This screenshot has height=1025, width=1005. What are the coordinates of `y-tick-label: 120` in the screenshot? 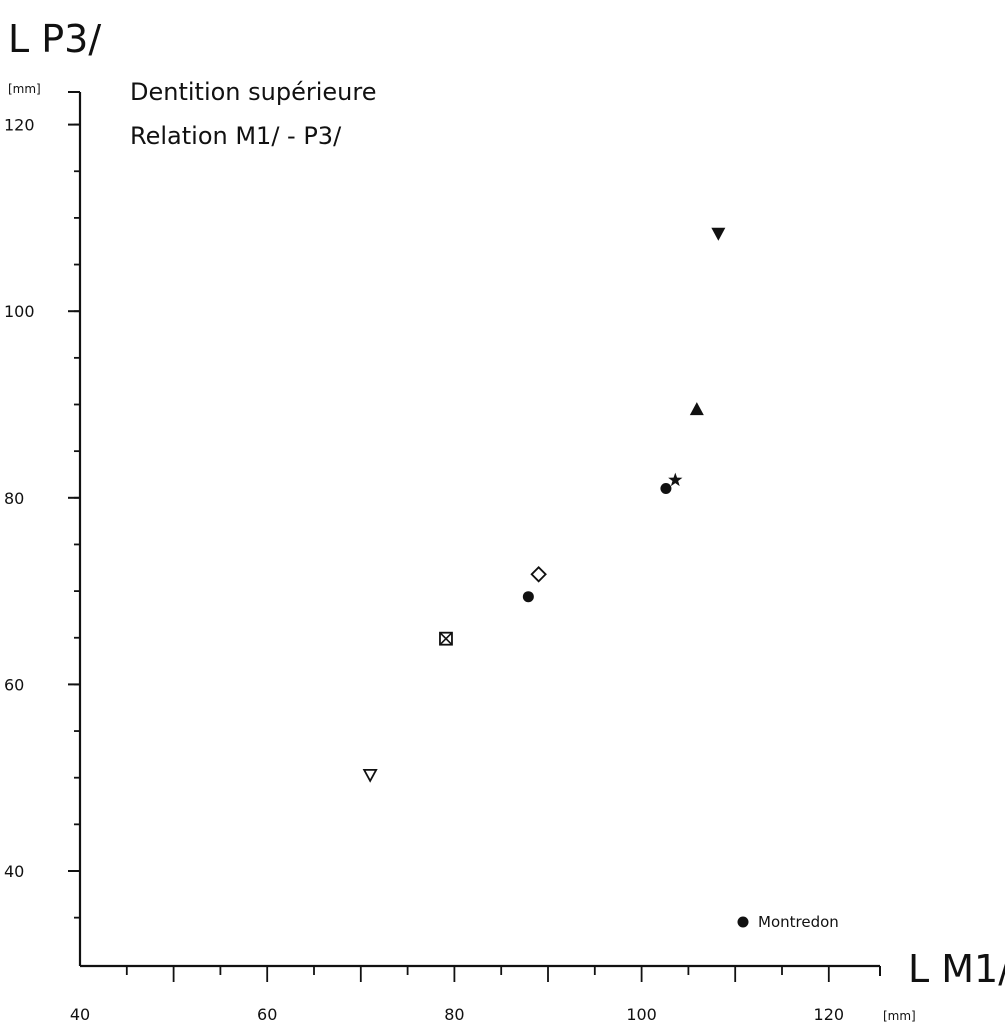 It's located at (19, 125).